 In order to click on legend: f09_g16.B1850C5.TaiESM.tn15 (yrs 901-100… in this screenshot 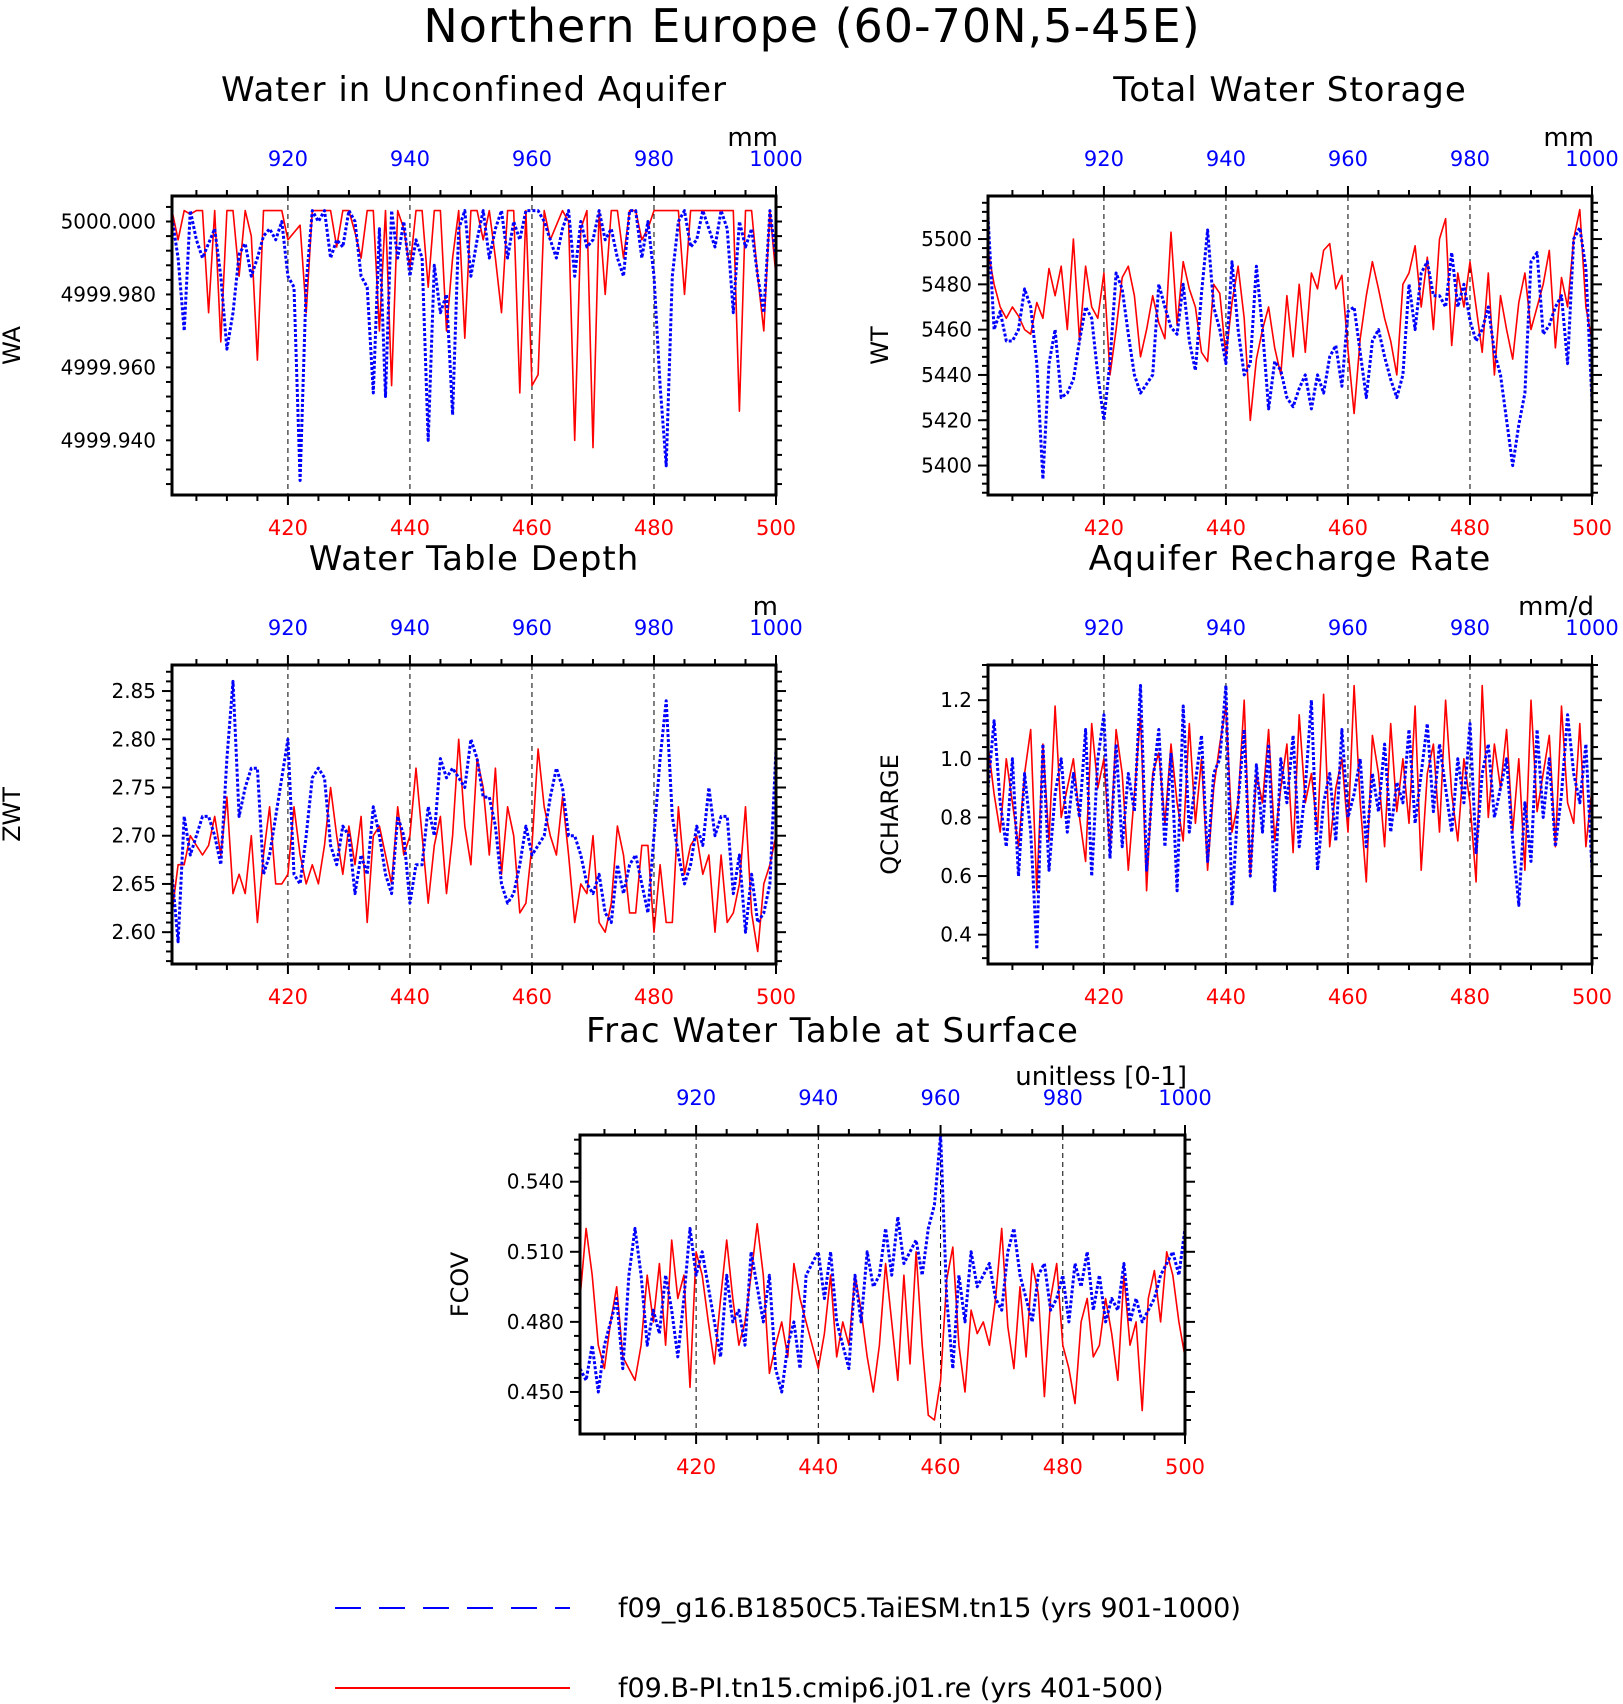, I will do `click(788, 1648)`.